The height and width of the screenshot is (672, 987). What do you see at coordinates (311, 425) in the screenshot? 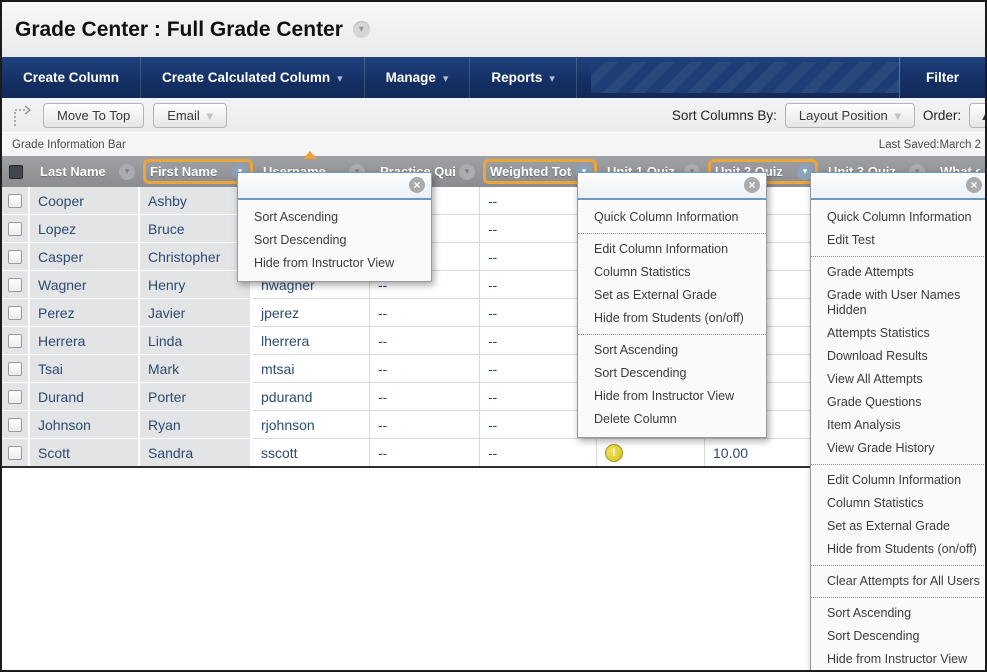
I see `username-cell: rjohnson` at bounding box center [311, 425].